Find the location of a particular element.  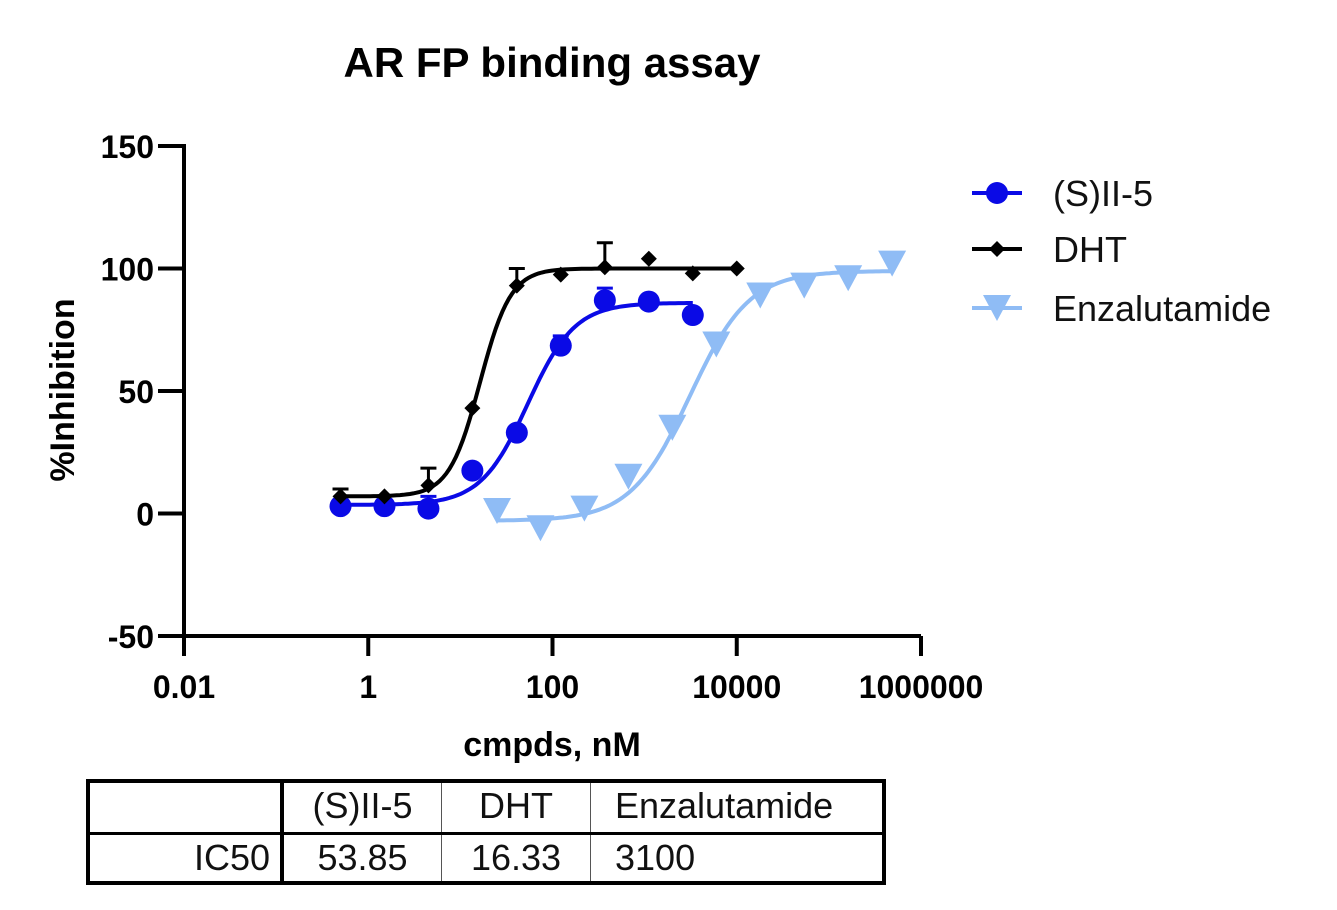

table-cell: 3100 is located at coordinates (655, 857).